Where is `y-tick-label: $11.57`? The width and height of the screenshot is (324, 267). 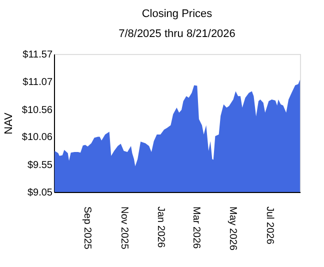
y-tick-label: $11.57 is located at coordinates (37, 55).